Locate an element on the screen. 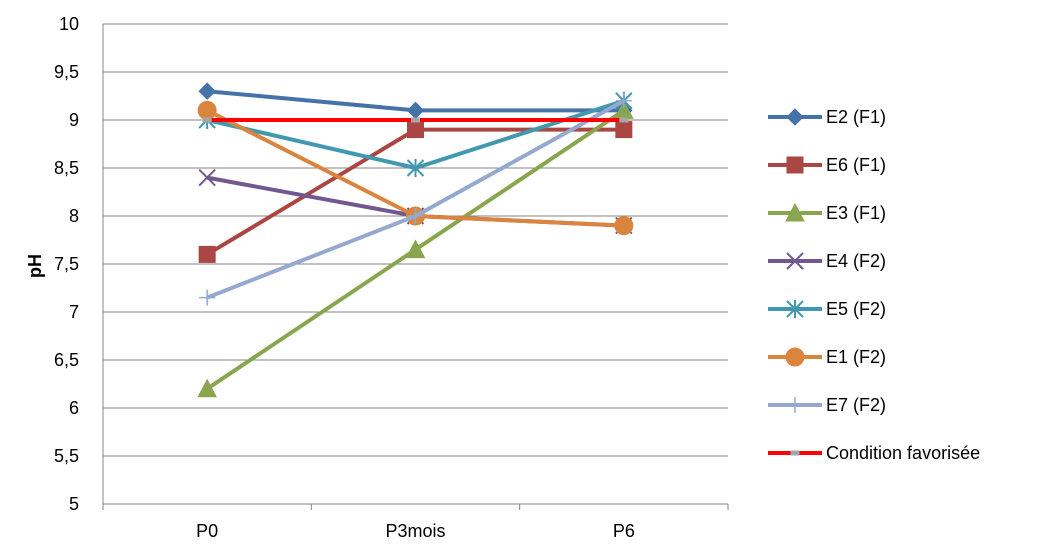 The height and width of the screenshot is (549, 1040). legend-item: E7 (F2) is located at coordinates (827, 405).